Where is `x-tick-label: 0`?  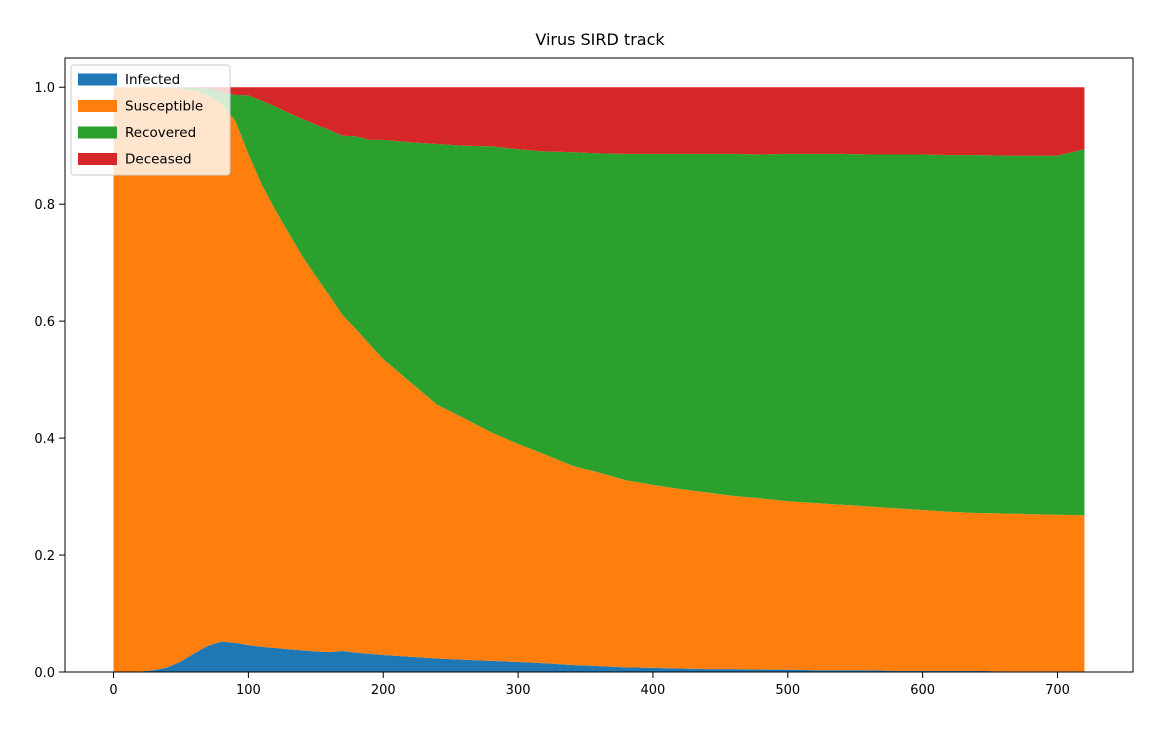
x-tick-label: 0 is located at coordinates (113, 690).